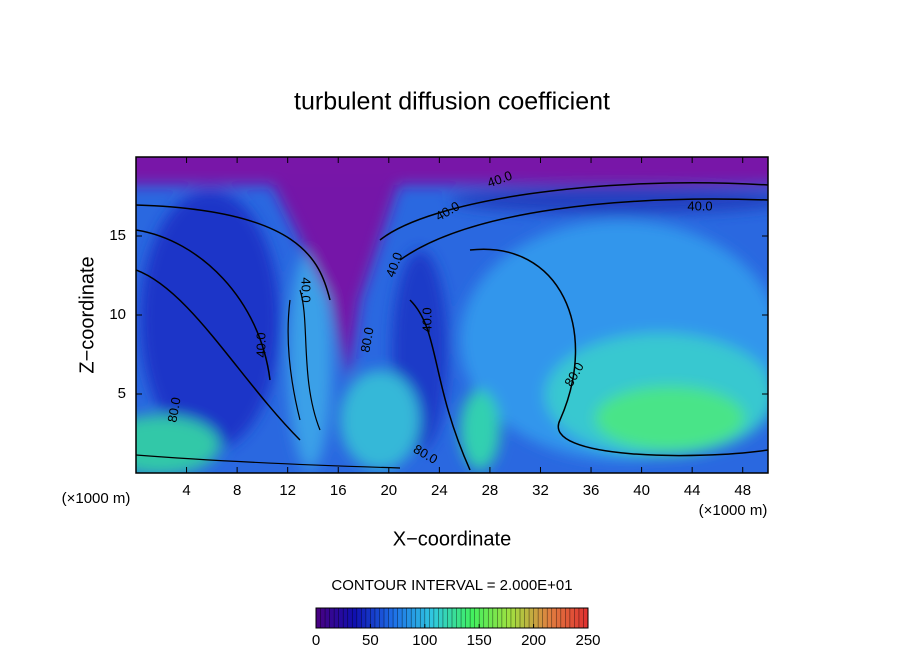 The width and height of the screenshot is (904, 654). I want to click on colorbar-tick-label: 150, so click(479, 640).